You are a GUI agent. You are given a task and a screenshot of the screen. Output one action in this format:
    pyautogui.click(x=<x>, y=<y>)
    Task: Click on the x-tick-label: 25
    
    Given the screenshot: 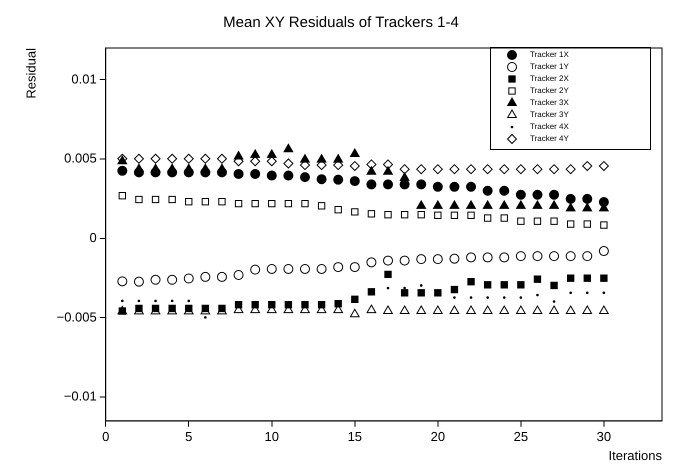 What is the action you would take?
    pyautogui.click(x=521, y=436)
    